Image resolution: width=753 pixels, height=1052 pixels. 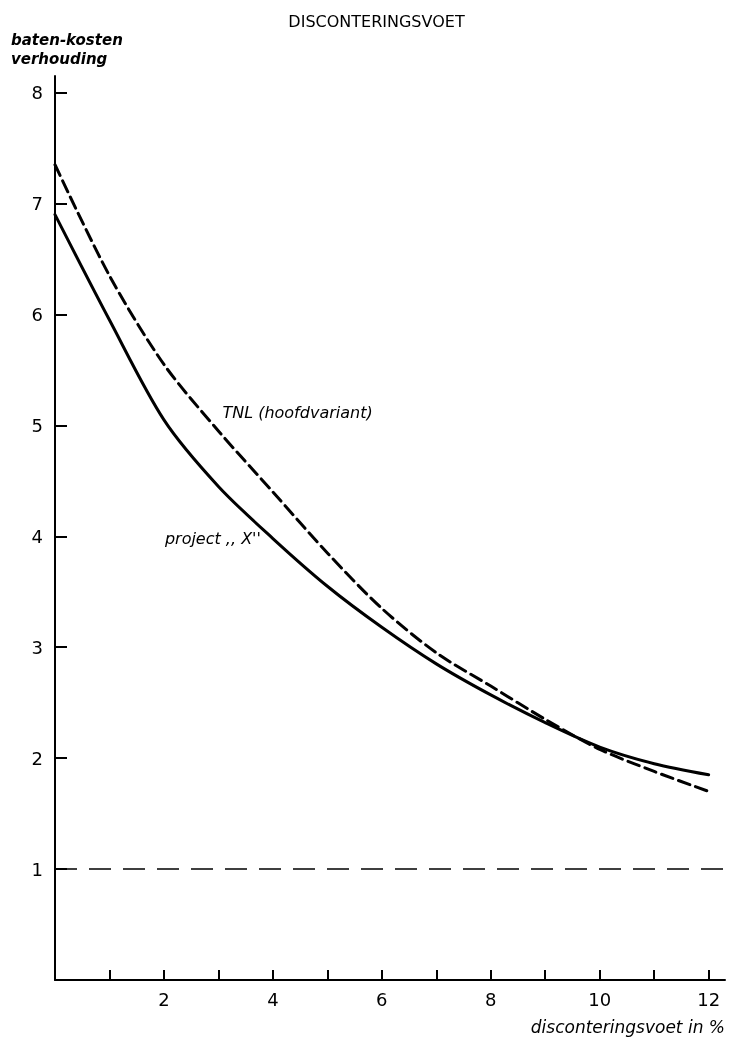 I want to click on y-tick-label: 7, so click(x=37, y=204).